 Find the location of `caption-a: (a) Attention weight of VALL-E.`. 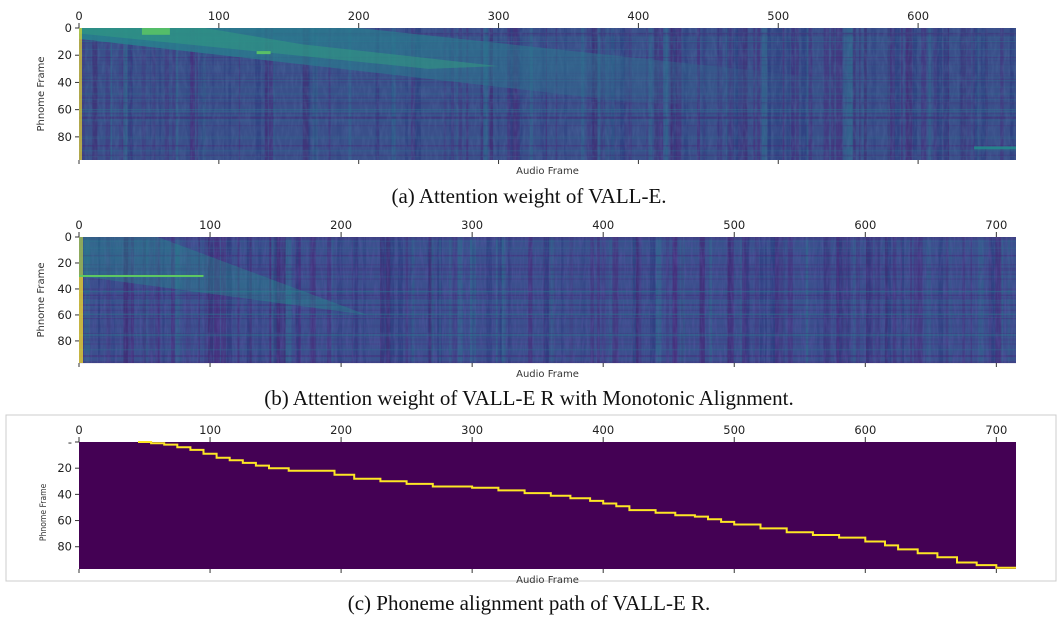

caption-a: (a) Attention weight of VALL-E. is located at coordinates (529, 196).